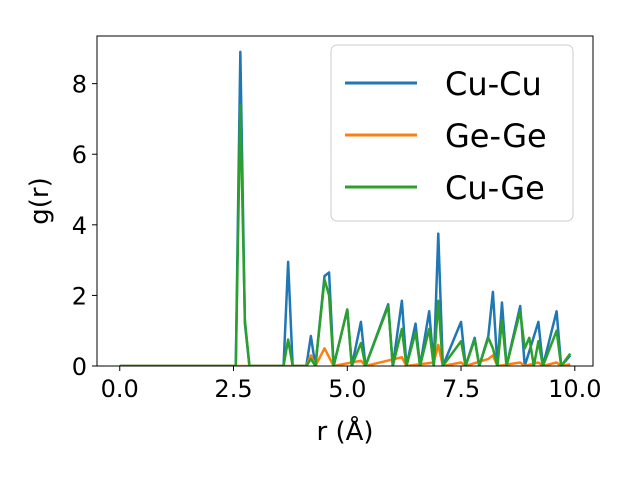 The width and height of the screenshot is (640, 480). What do you see at coordinates (347, 389) in the screenshot?
I see `x-tick-label: 5.0` at bounding box center [347, 389].